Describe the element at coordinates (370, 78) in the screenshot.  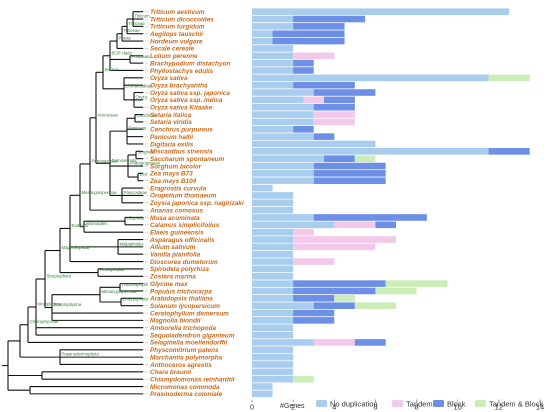
I see `bar-oryza-sativa-no-duplication` at that location.